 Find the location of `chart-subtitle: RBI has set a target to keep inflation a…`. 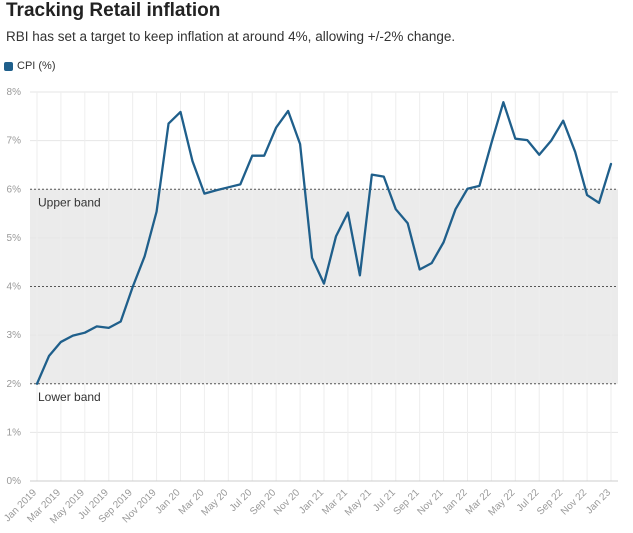

chart-subtitle: RBI has set a target to keep inflation a… is located at coordinates (231, 36).